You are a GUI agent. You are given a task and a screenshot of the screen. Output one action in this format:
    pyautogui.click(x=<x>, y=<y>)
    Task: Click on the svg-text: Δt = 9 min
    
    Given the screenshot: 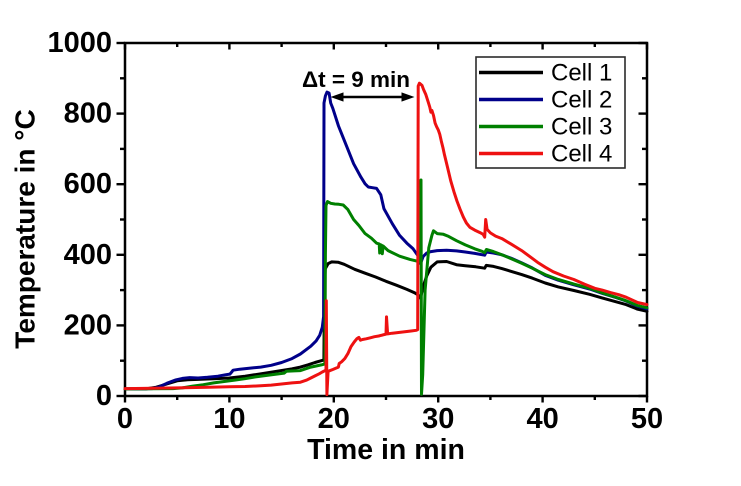 What is the action you would take?
    pyautogui.click(x=356, y=79)
    